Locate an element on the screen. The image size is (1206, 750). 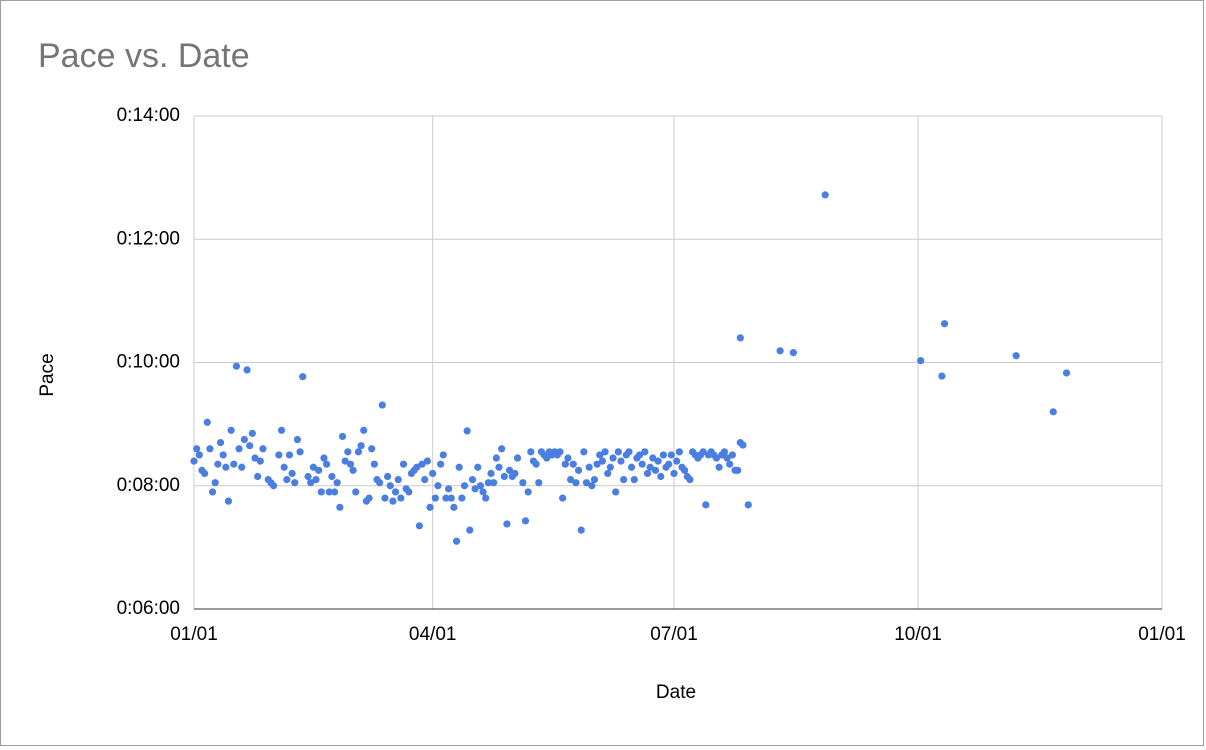
y-tick-label: 0:12:00 is located at coordinates (148, 238).